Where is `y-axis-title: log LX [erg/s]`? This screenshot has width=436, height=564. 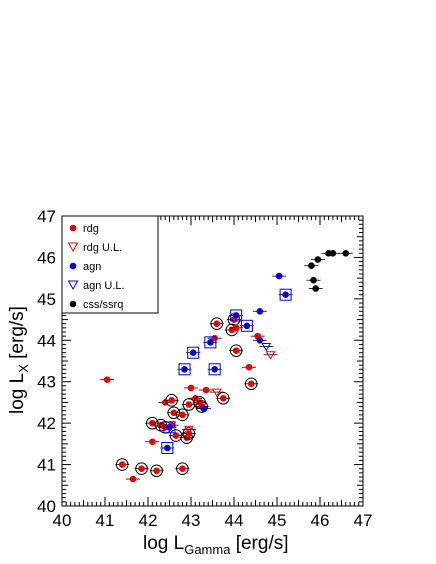
y-axis-title: log LX [erg/s] is located at coordinates (19, 360).